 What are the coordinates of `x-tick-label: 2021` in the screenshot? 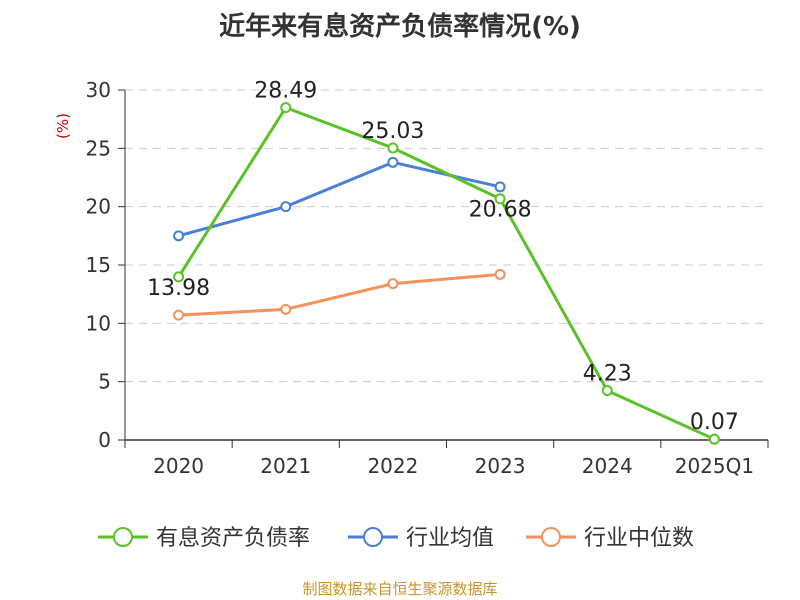 It's located at (285, 466).